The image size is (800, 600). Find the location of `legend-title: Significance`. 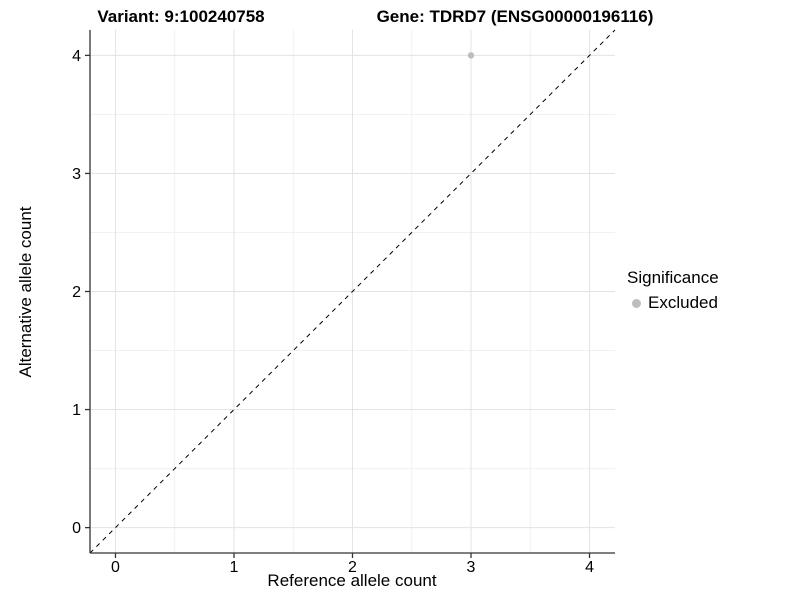

legend-title: Significance is located at coordinates (673, 277).